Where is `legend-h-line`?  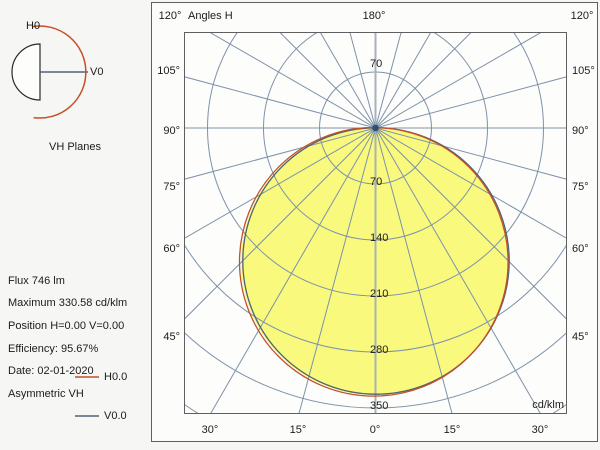 legend-h-line is located at coordinates (87, 377).